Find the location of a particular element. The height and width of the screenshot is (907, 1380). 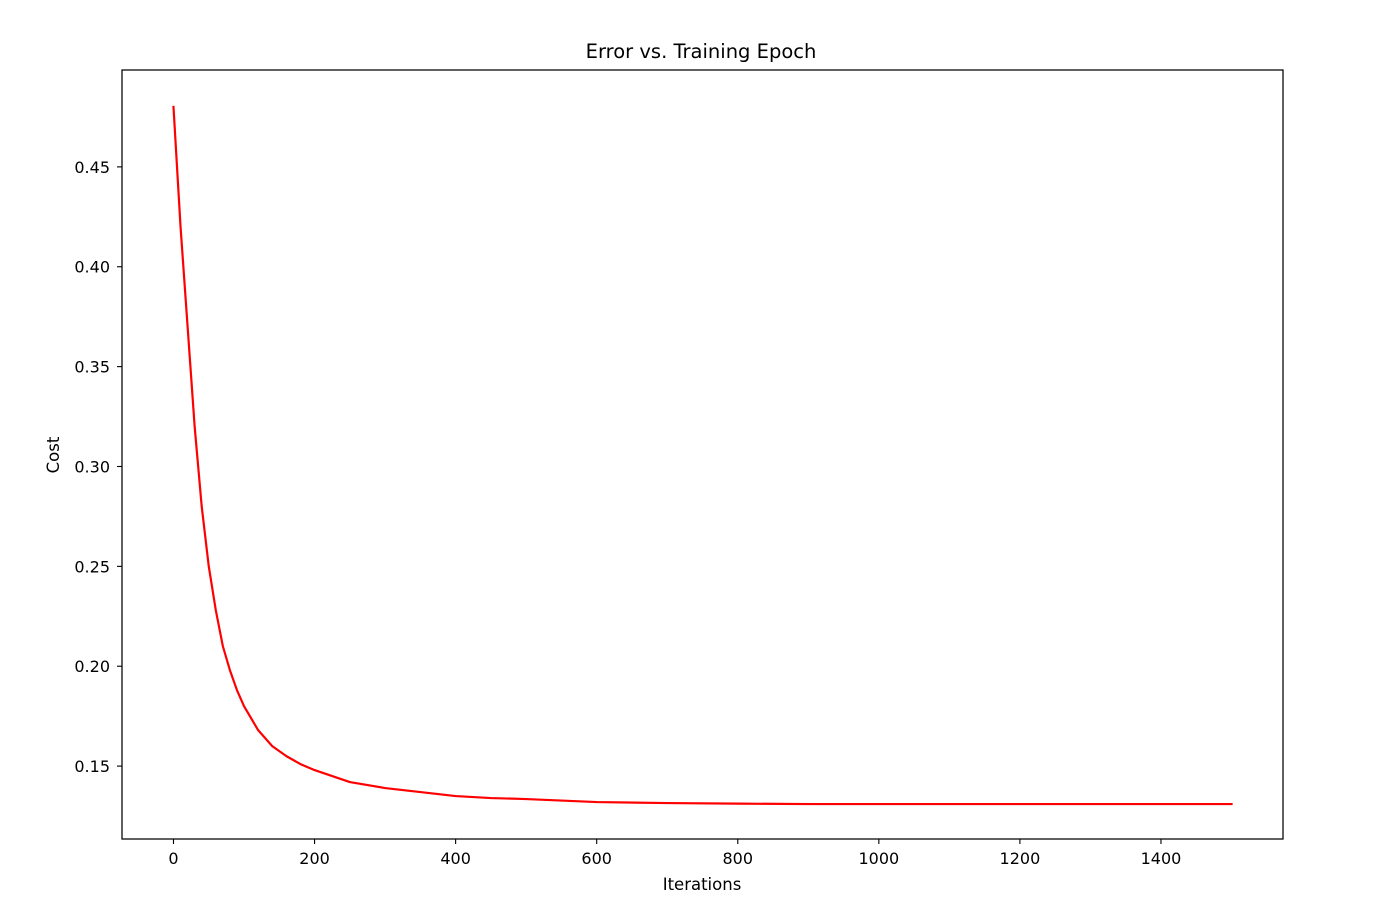

x-axis-title: Iterations is located at coordinates (702, 884).